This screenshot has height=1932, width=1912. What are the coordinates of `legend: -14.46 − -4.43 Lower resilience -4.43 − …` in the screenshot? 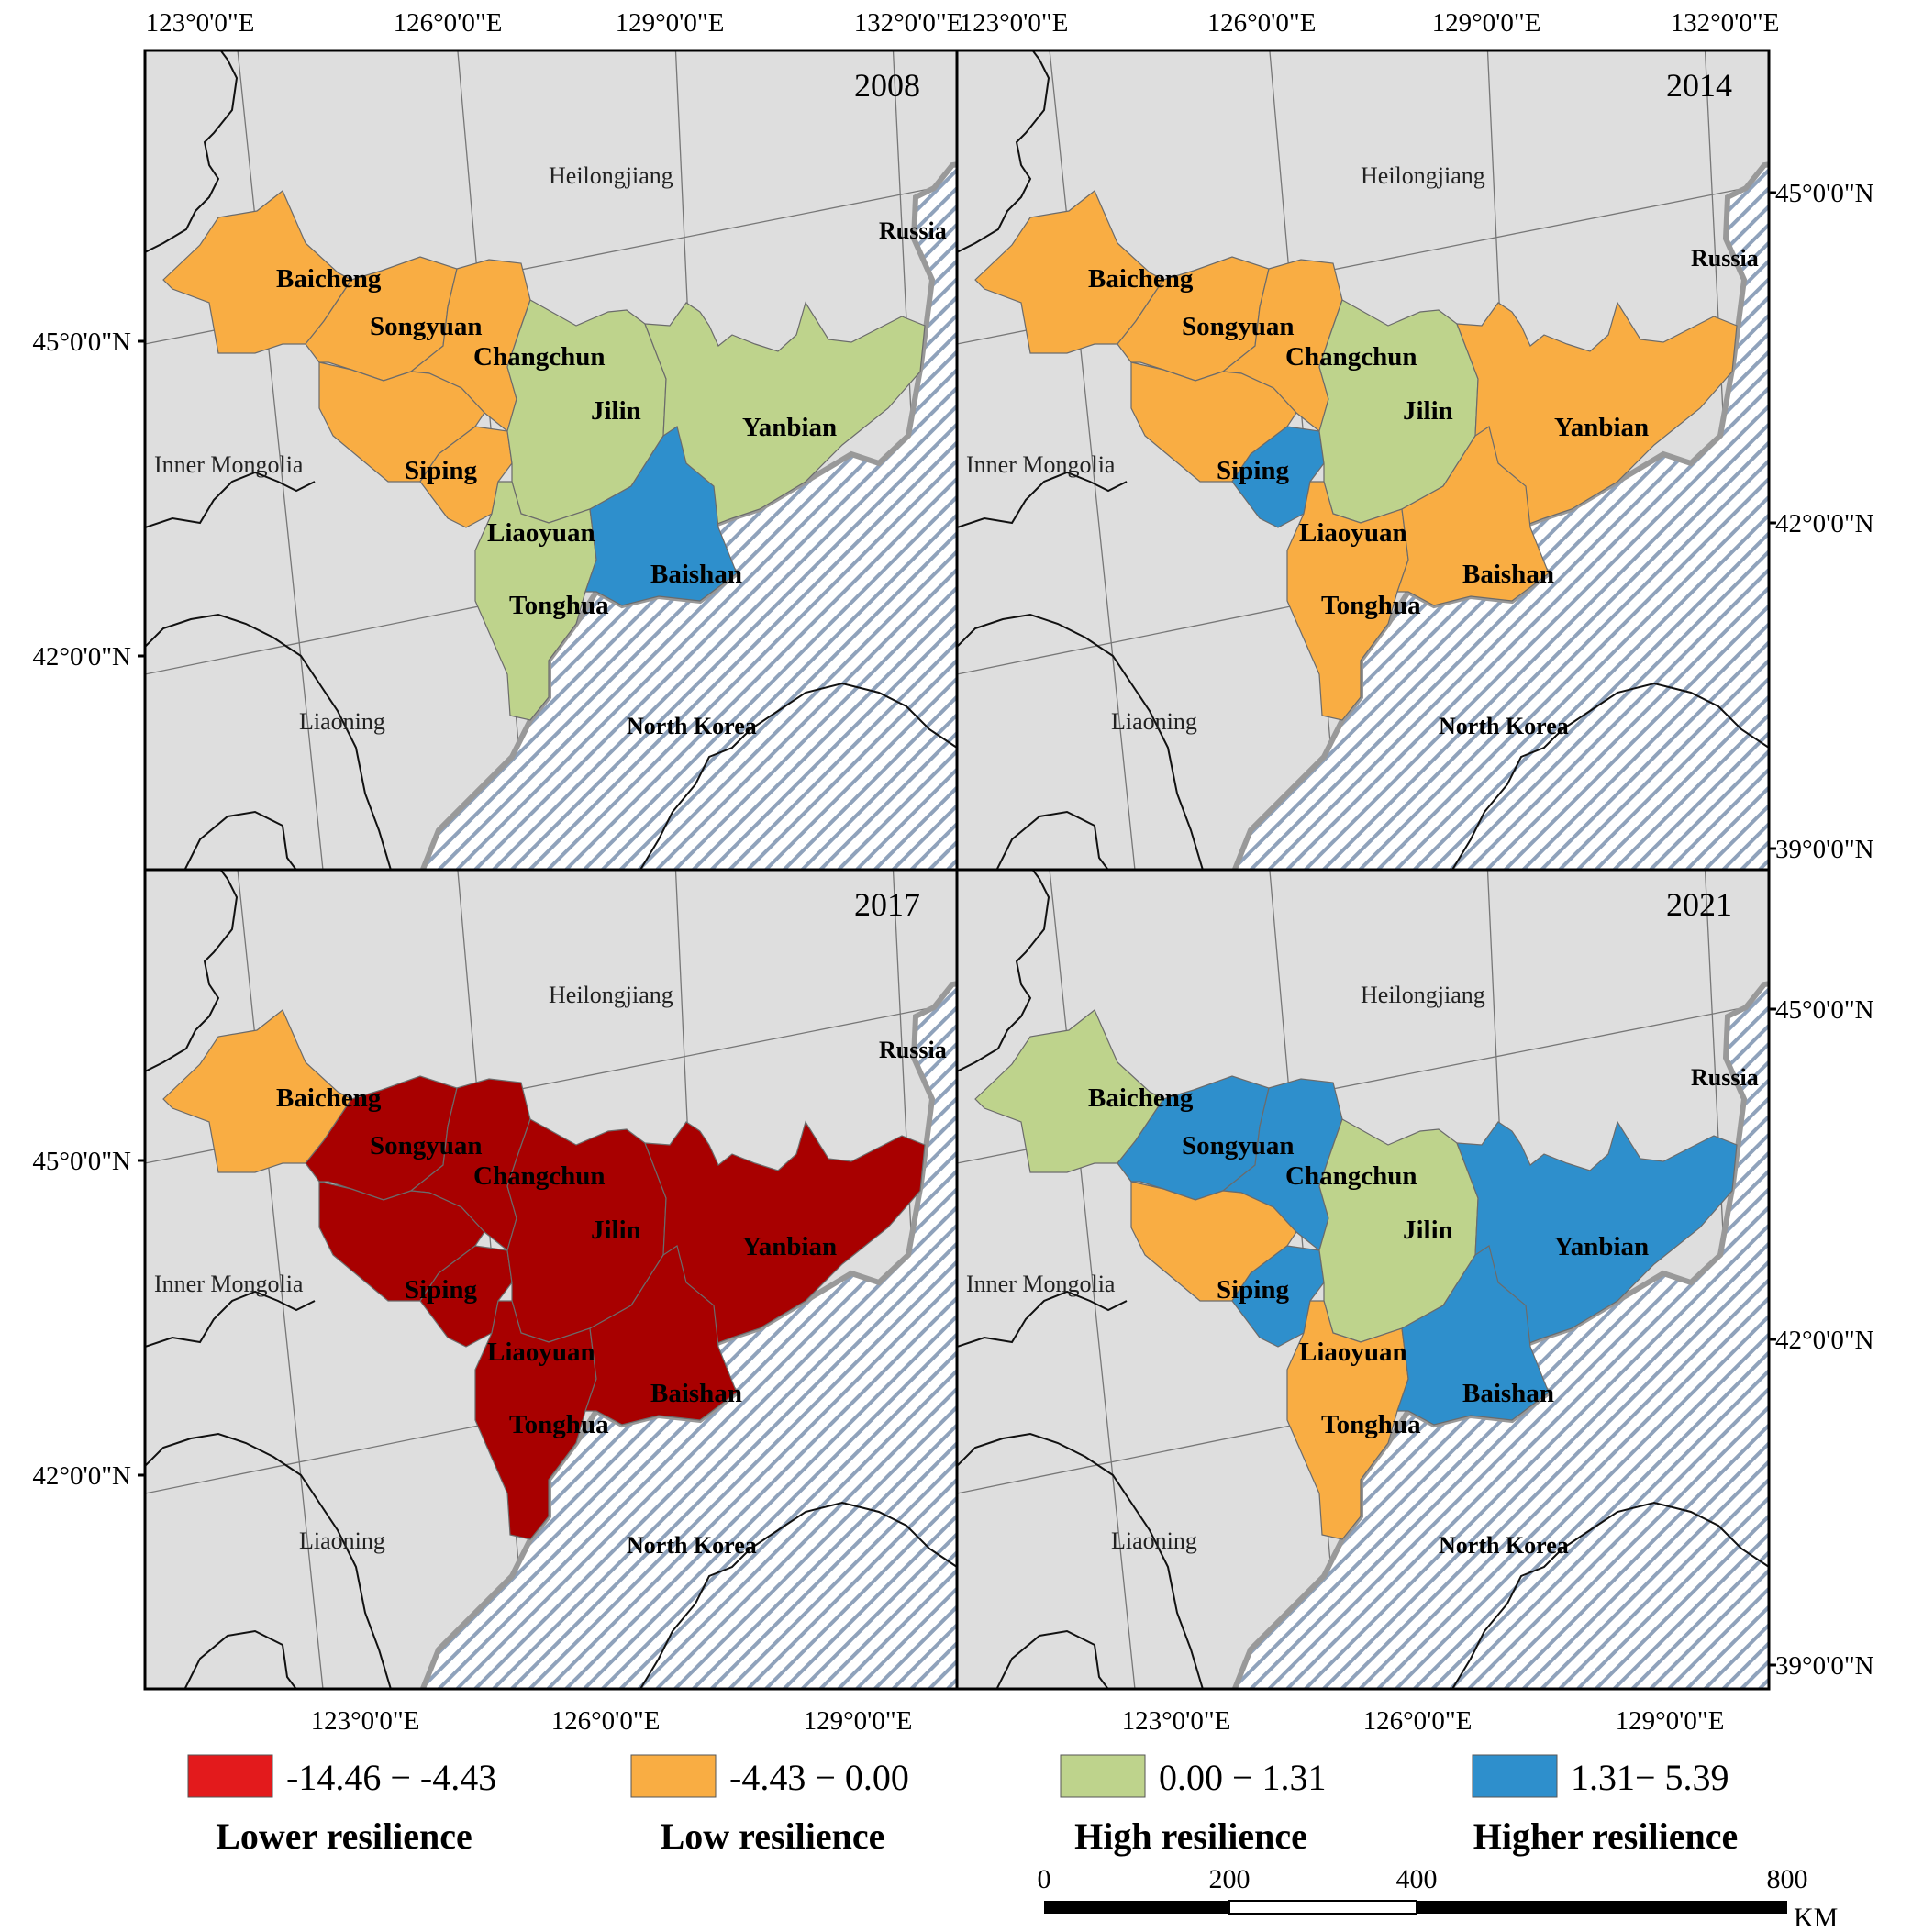 It's located at (962, 1805).